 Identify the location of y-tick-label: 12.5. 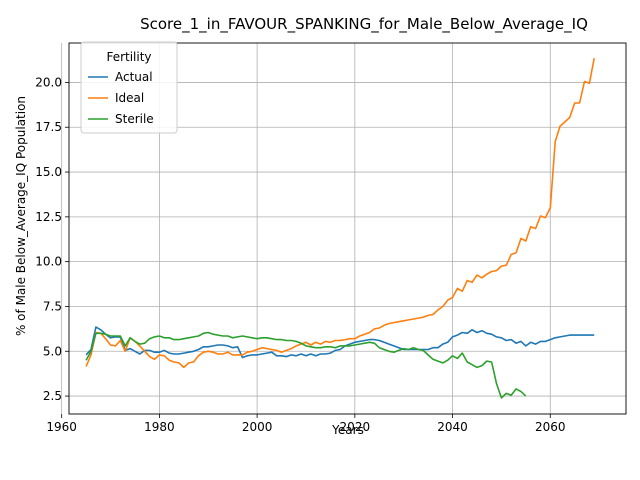
(48, 217).